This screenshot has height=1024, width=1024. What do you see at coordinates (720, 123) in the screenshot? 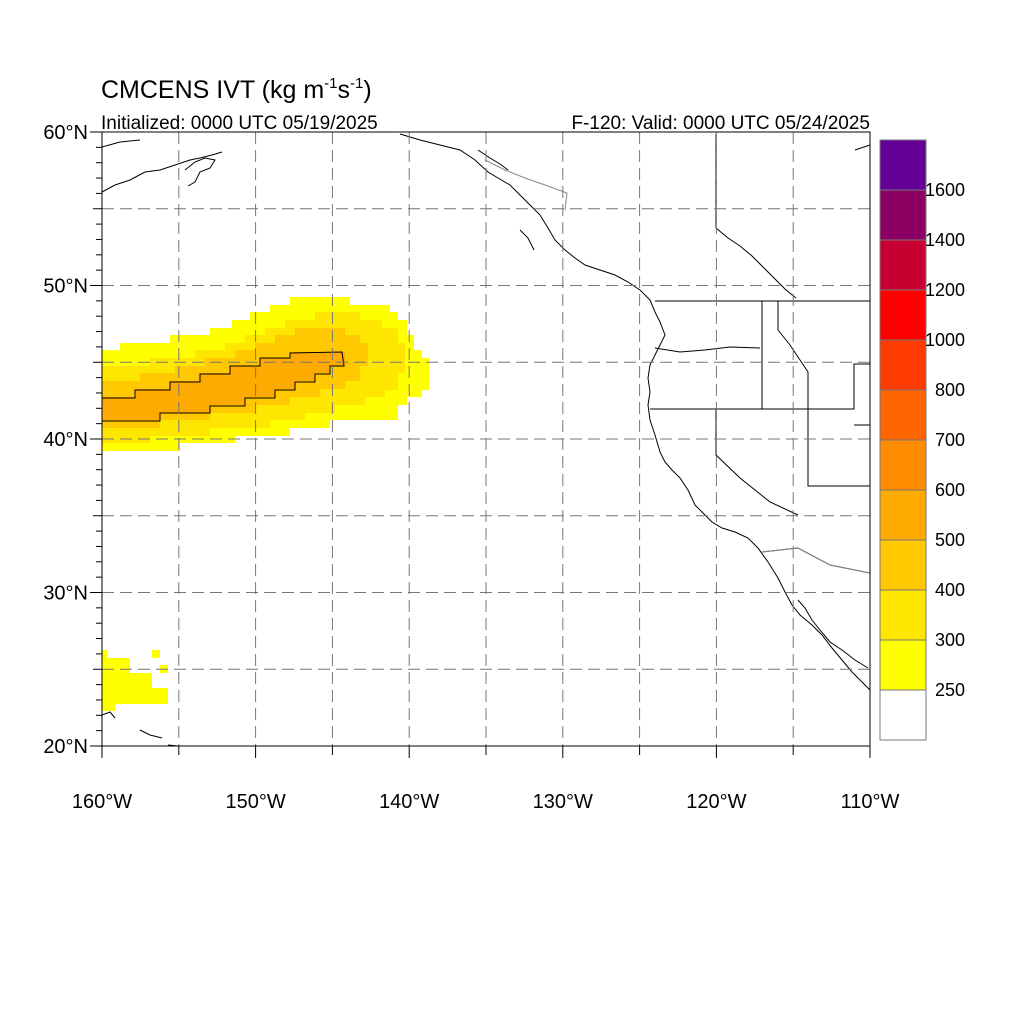
I see `valid-time: F-120: Valid: 0000 UTC 05/24/2025` at bounding box center [720, 123].